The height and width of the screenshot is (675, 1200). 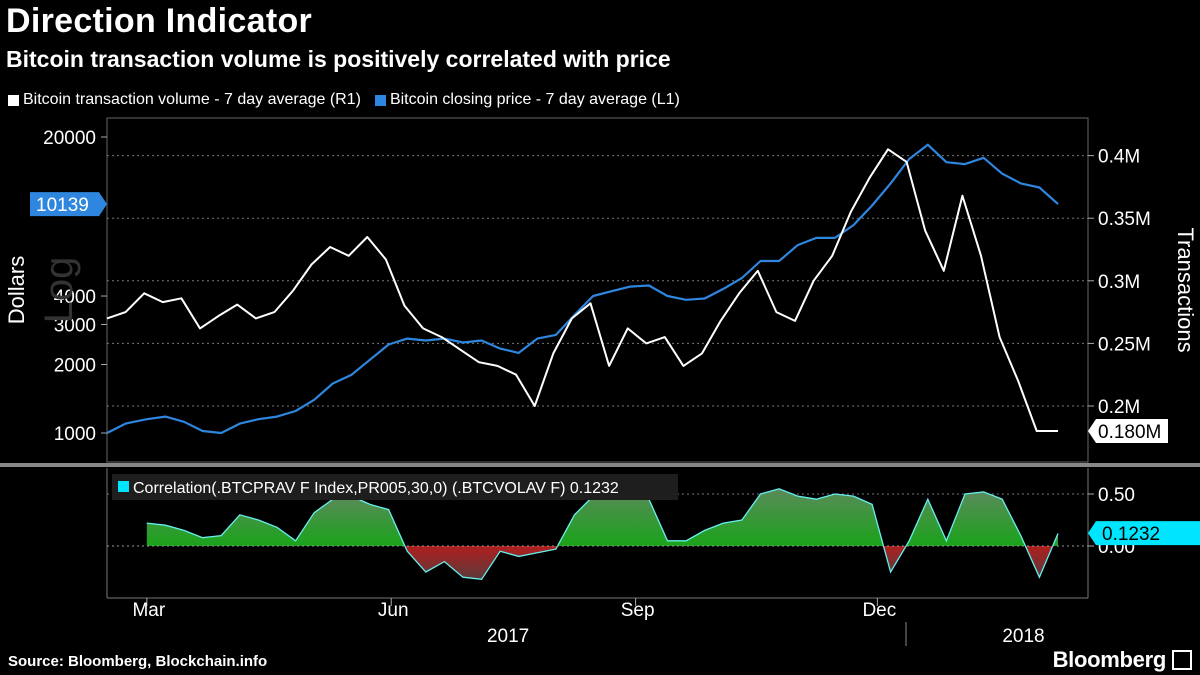 What do you see at coordinates (1124, 219) in the screenshot?
I see `right-axis-tick-label: 0.35M` at bounding box center [1124, 219].